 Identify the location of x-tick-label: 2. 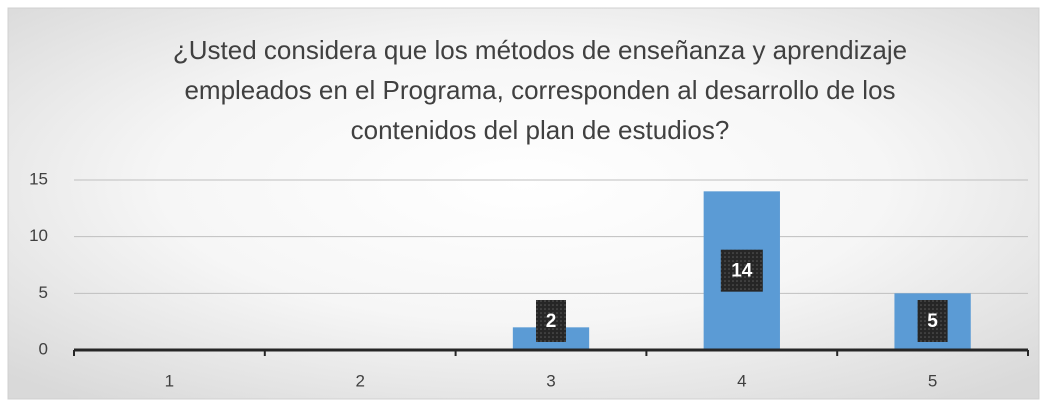
(359, 380).